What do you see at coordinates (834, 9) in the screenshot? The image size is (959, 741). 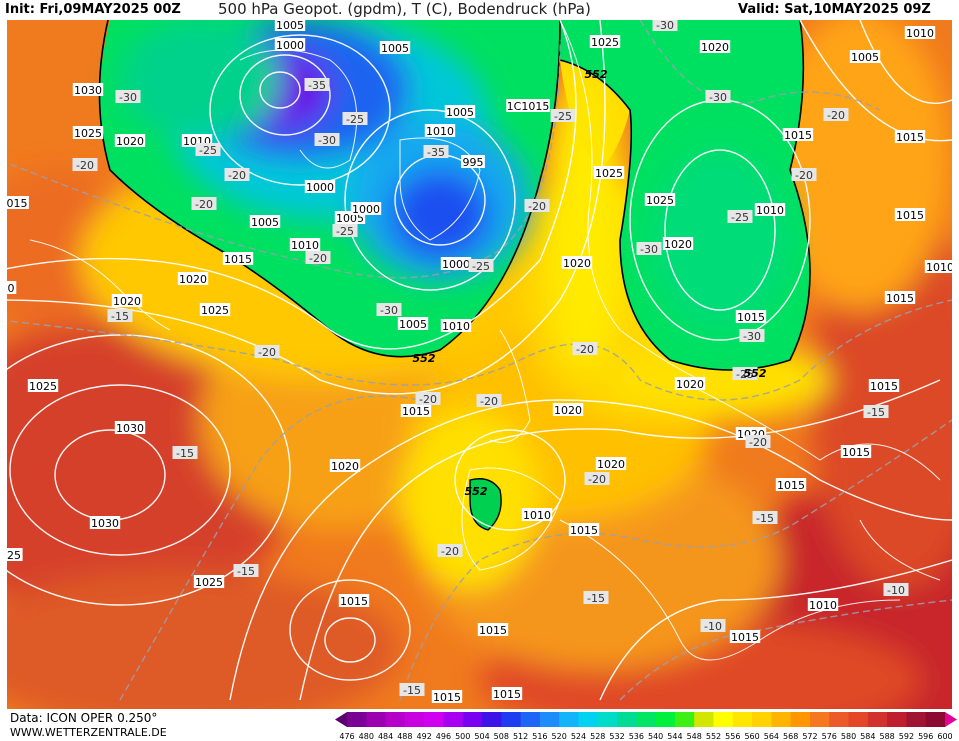 I see `valid-time: Valid: Sat,10MAY2025 09Z` at bounding box center [834, 9].